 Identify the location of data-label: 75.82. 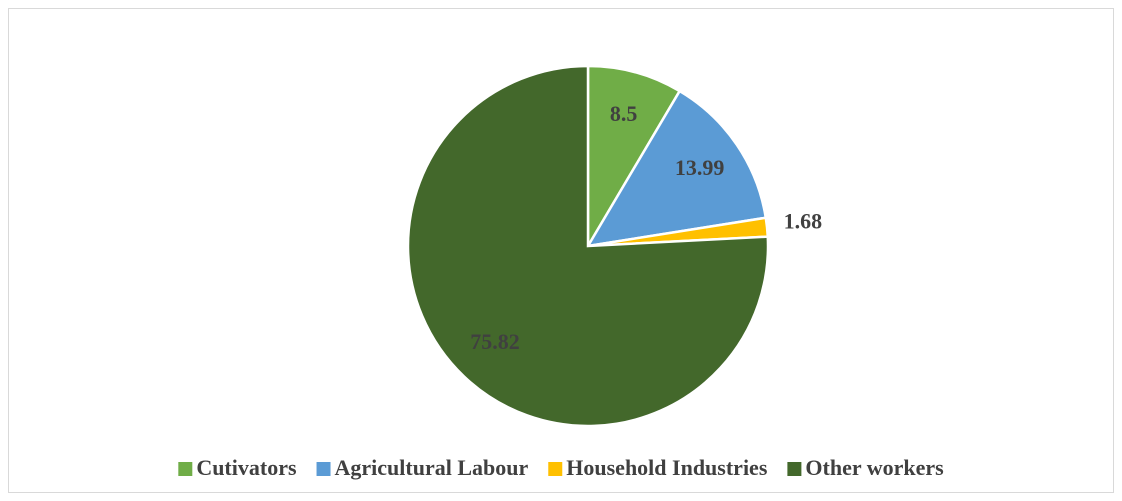
(495, 341).